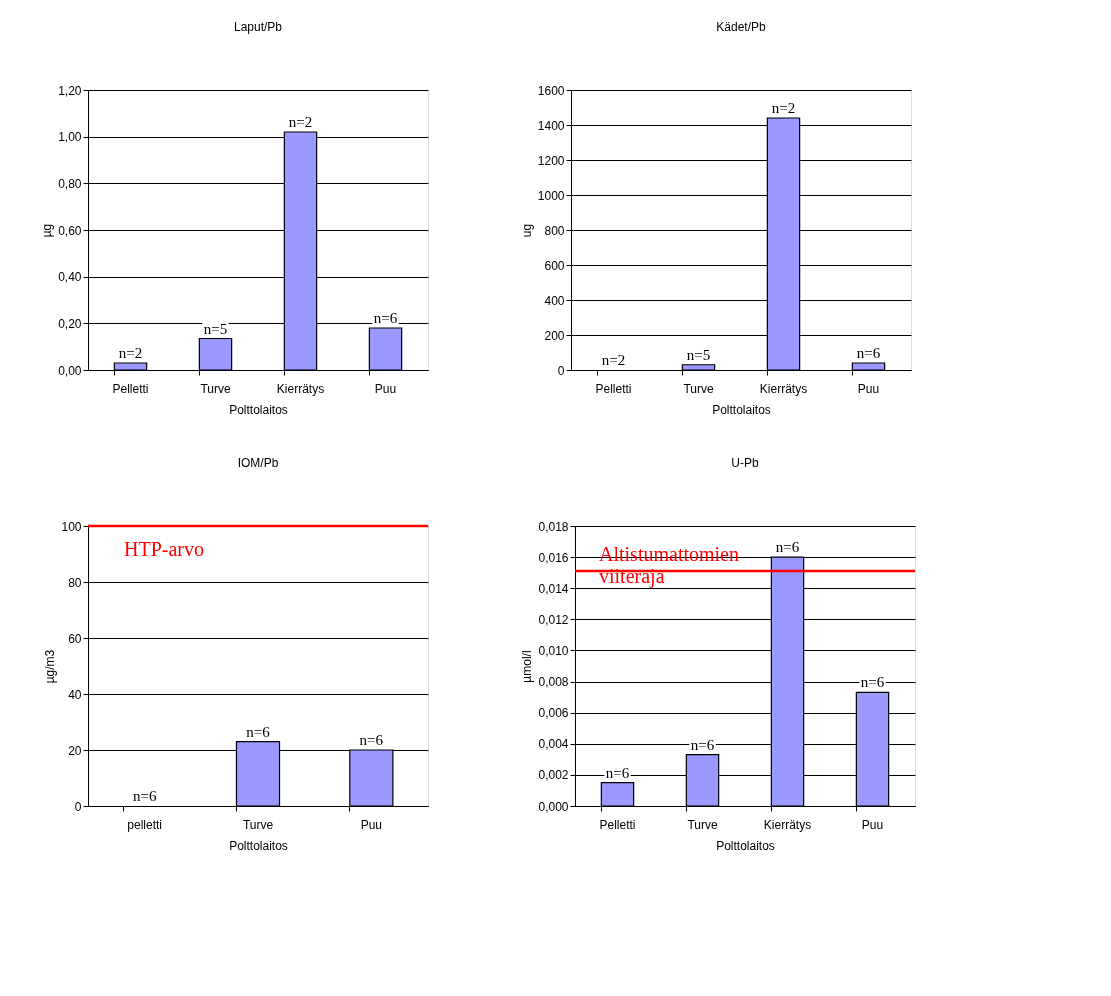 The image size is (1111, 996). Describe the element at coordinates (75, 750) in the screenshot. I see `y-tick-label: 20` at that location.